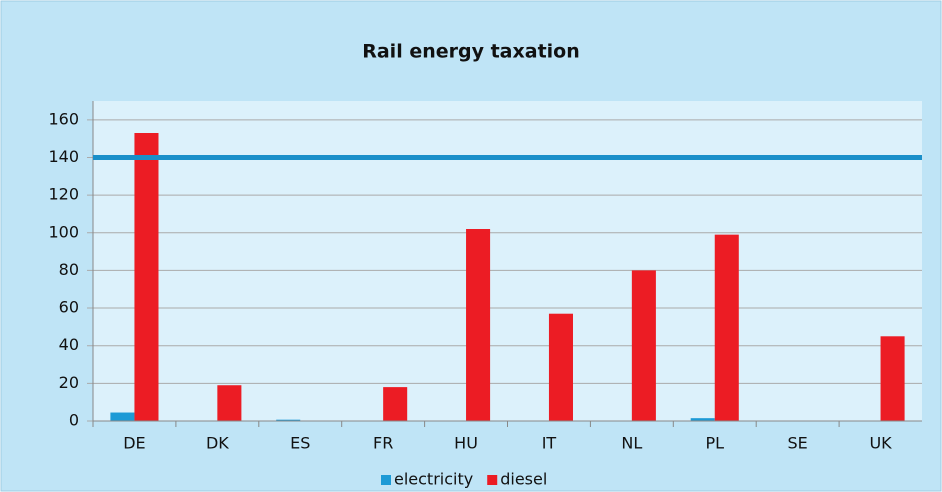 This screenshot has width=942, height=492. Describe the element at coordinates (549, 443) in the screenshot. I see `x-tick-label: IT` at that location.